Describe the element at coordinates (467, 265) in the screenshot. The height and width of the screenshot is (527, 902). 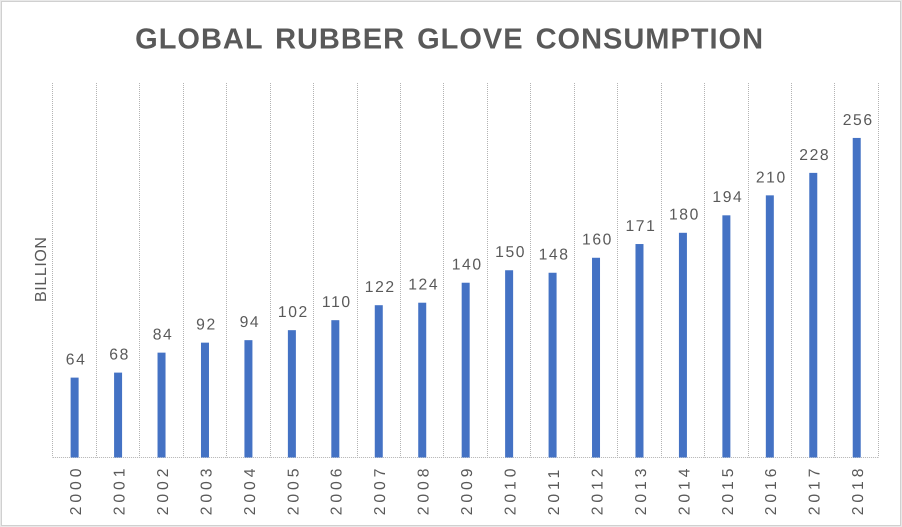
I see `svg-text: 140` at that location.